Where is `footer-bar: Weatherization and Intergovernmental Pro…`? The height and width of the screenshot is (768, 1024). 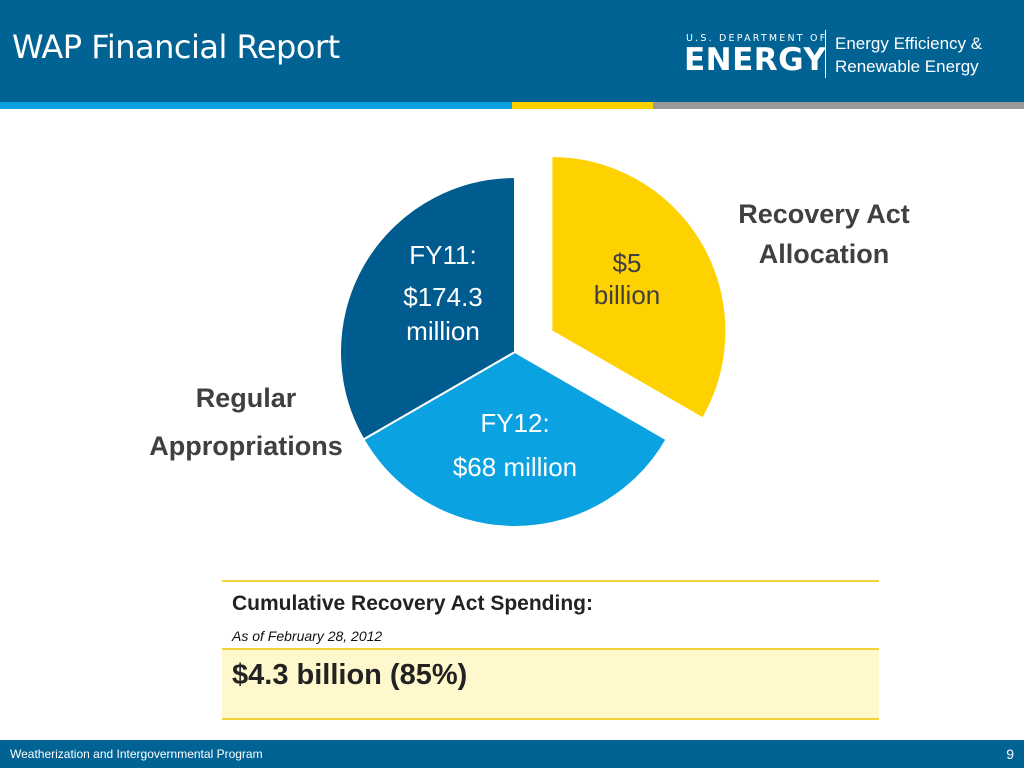 footer-bar: Weatherization and Intergovernmental Pro… is located at coordinates (512, 754).